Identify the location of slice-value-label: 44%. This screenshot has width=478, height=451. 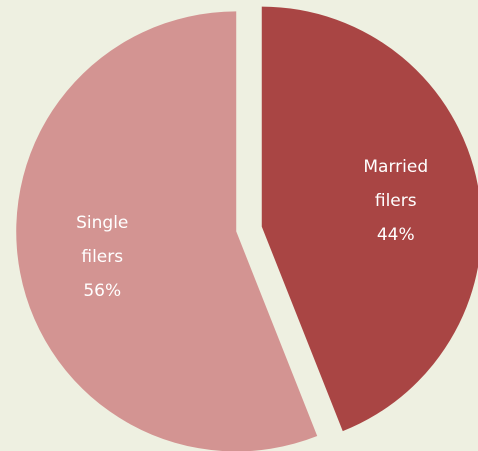
(396, 235).